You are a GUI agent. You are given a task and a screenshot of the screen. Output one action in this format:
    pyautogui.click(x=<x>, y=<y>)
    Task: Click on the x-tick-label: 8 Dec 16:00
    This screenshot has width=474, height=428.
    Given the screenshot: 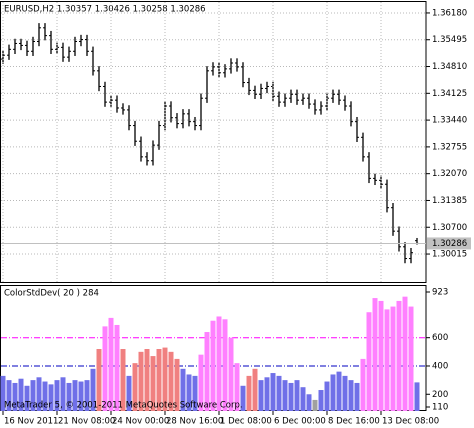 What is the action you would take?
    pyautogui.click(x=354, y=422)
    